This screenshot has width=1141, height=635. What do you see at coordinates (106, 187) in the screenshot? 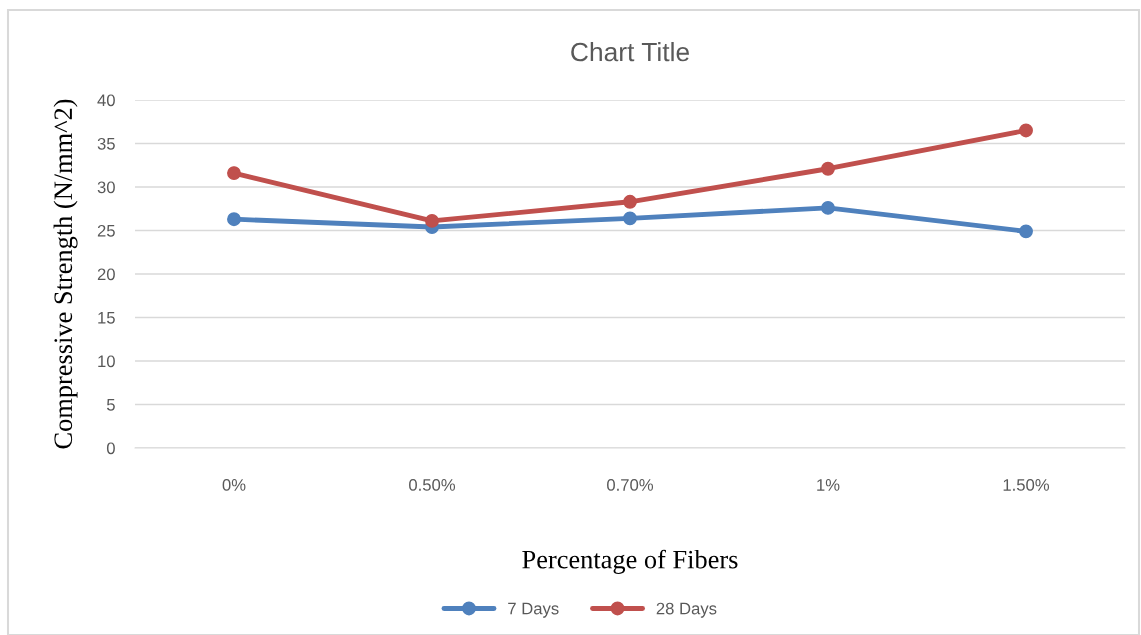
I see `y-tick-label: 30` at bounding box center [106, 187].